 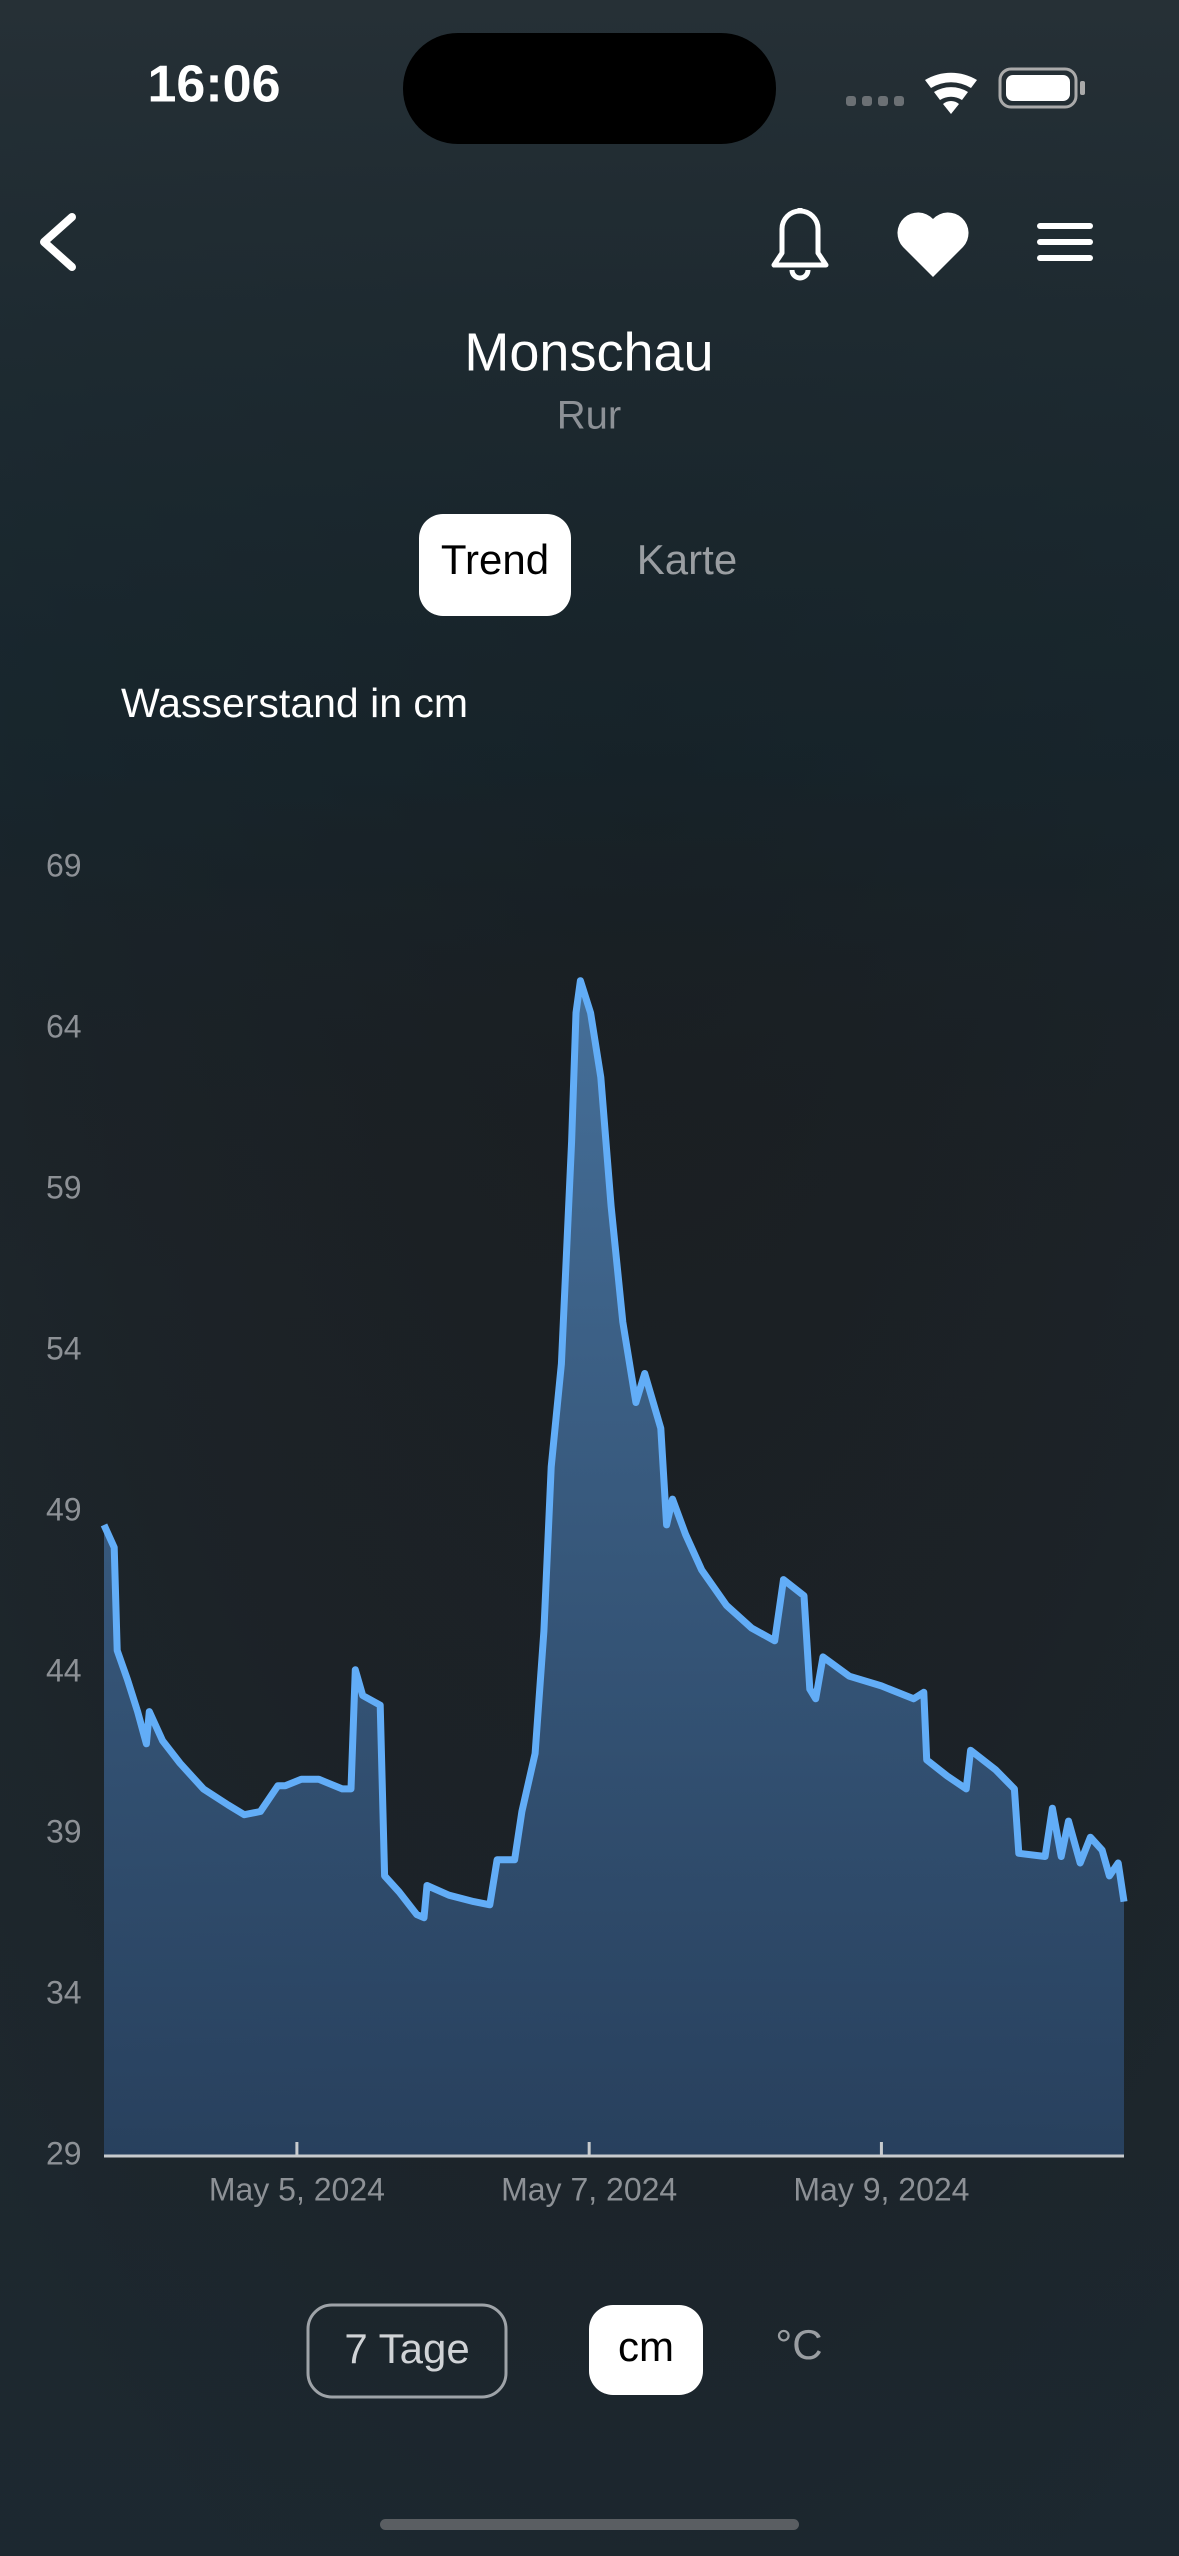 I want to click on river-subtitle: Rur, so click(x=589, y=416).